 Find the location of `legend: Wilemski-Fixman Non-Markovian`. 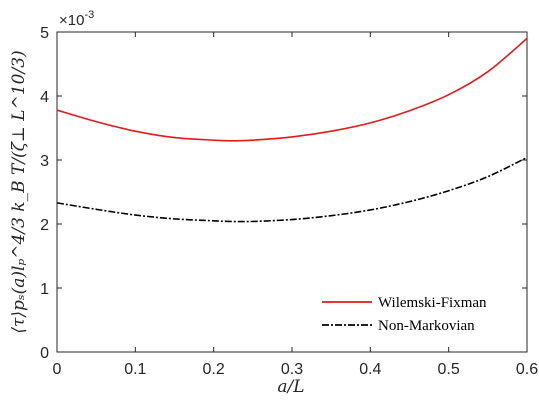

legend: Wilemski-Fixman Non-Markovian is located at coordinates (415, 315).